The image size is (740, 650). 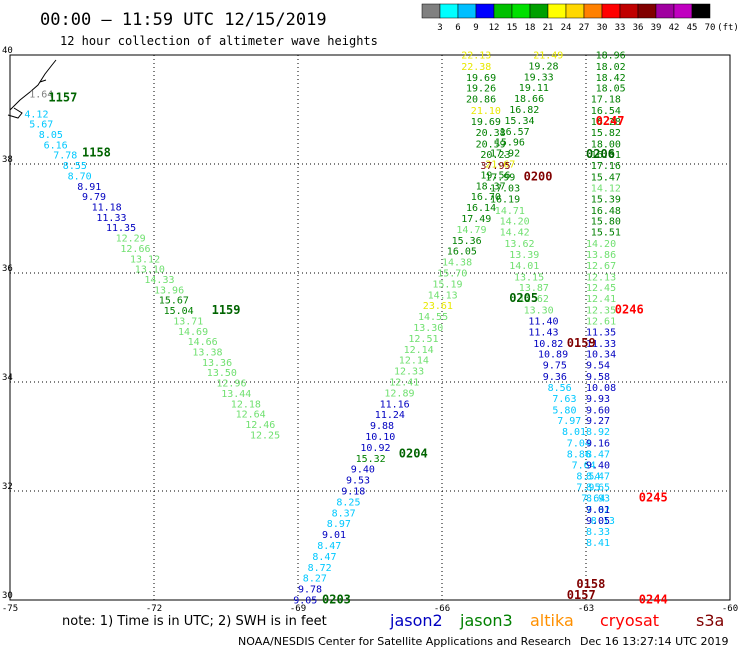 What do you see at coordinates (457, 28) in the screenshot?
I see `colorbar-label: 6` at bounding box center [457, 28].